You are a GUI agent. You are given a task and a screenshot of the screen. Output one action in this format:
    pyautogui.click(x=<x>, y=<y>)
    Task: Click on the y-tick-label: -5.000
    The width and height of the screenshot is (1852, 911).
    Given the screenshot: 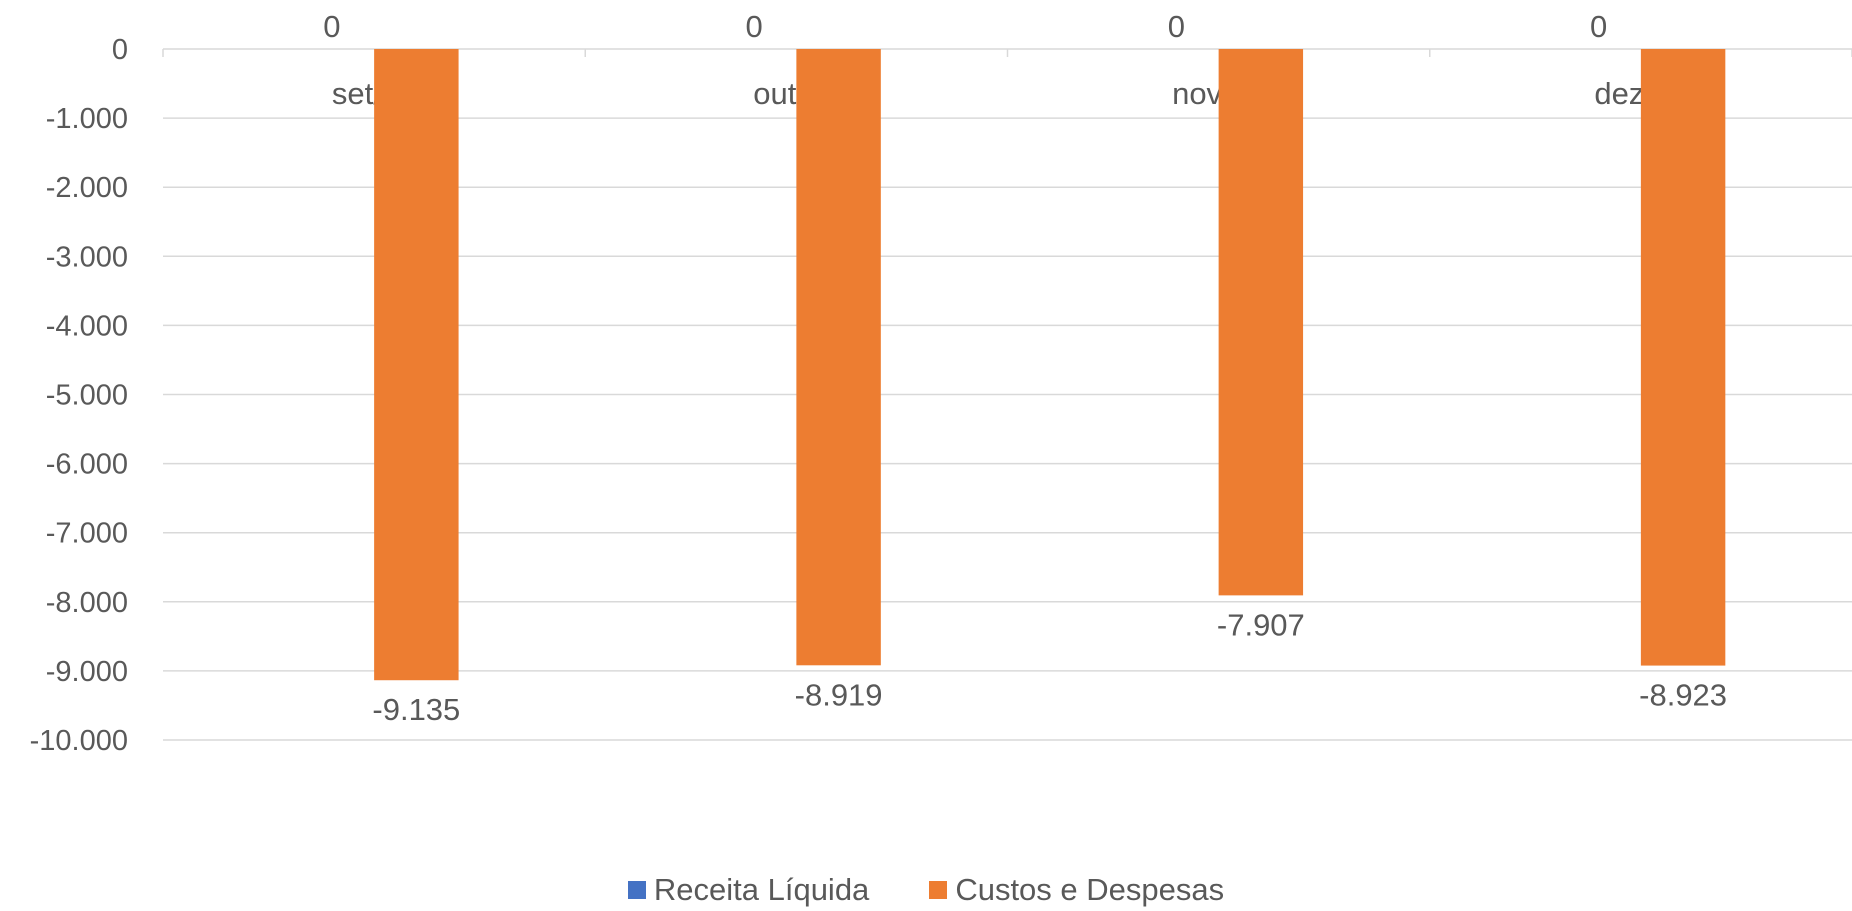 What is the action you would take?
    pyautogui.click(x=87, y=396)
    